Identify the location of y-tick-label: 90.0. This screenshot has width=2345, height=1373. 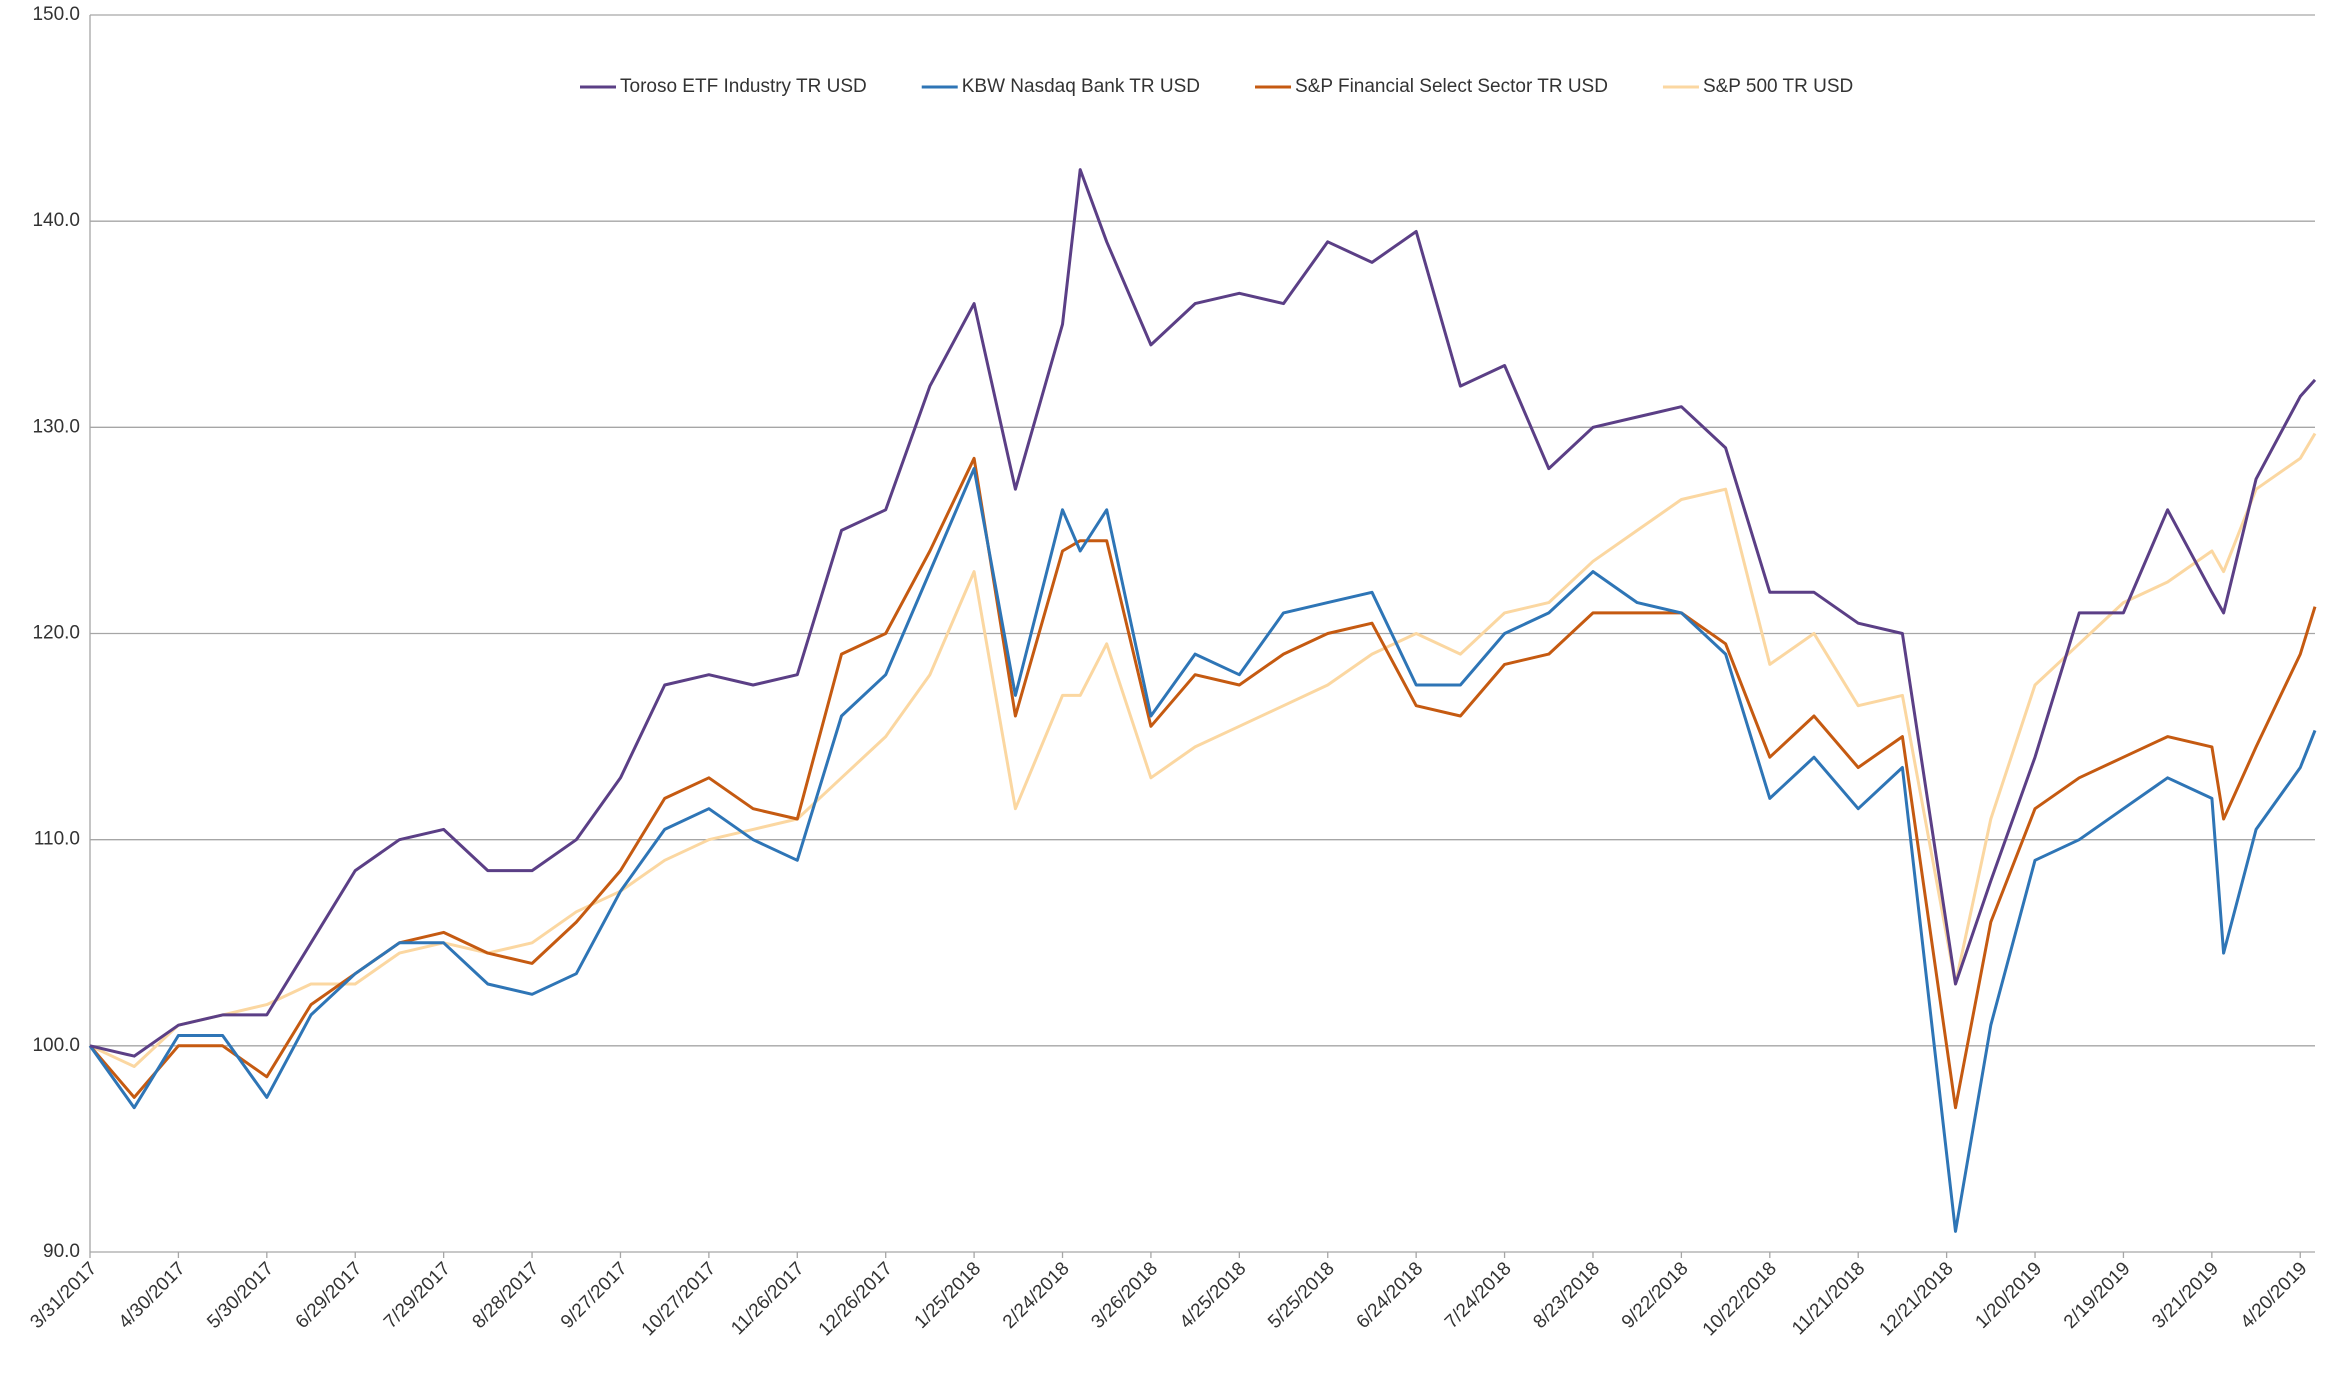
(61, 1251).